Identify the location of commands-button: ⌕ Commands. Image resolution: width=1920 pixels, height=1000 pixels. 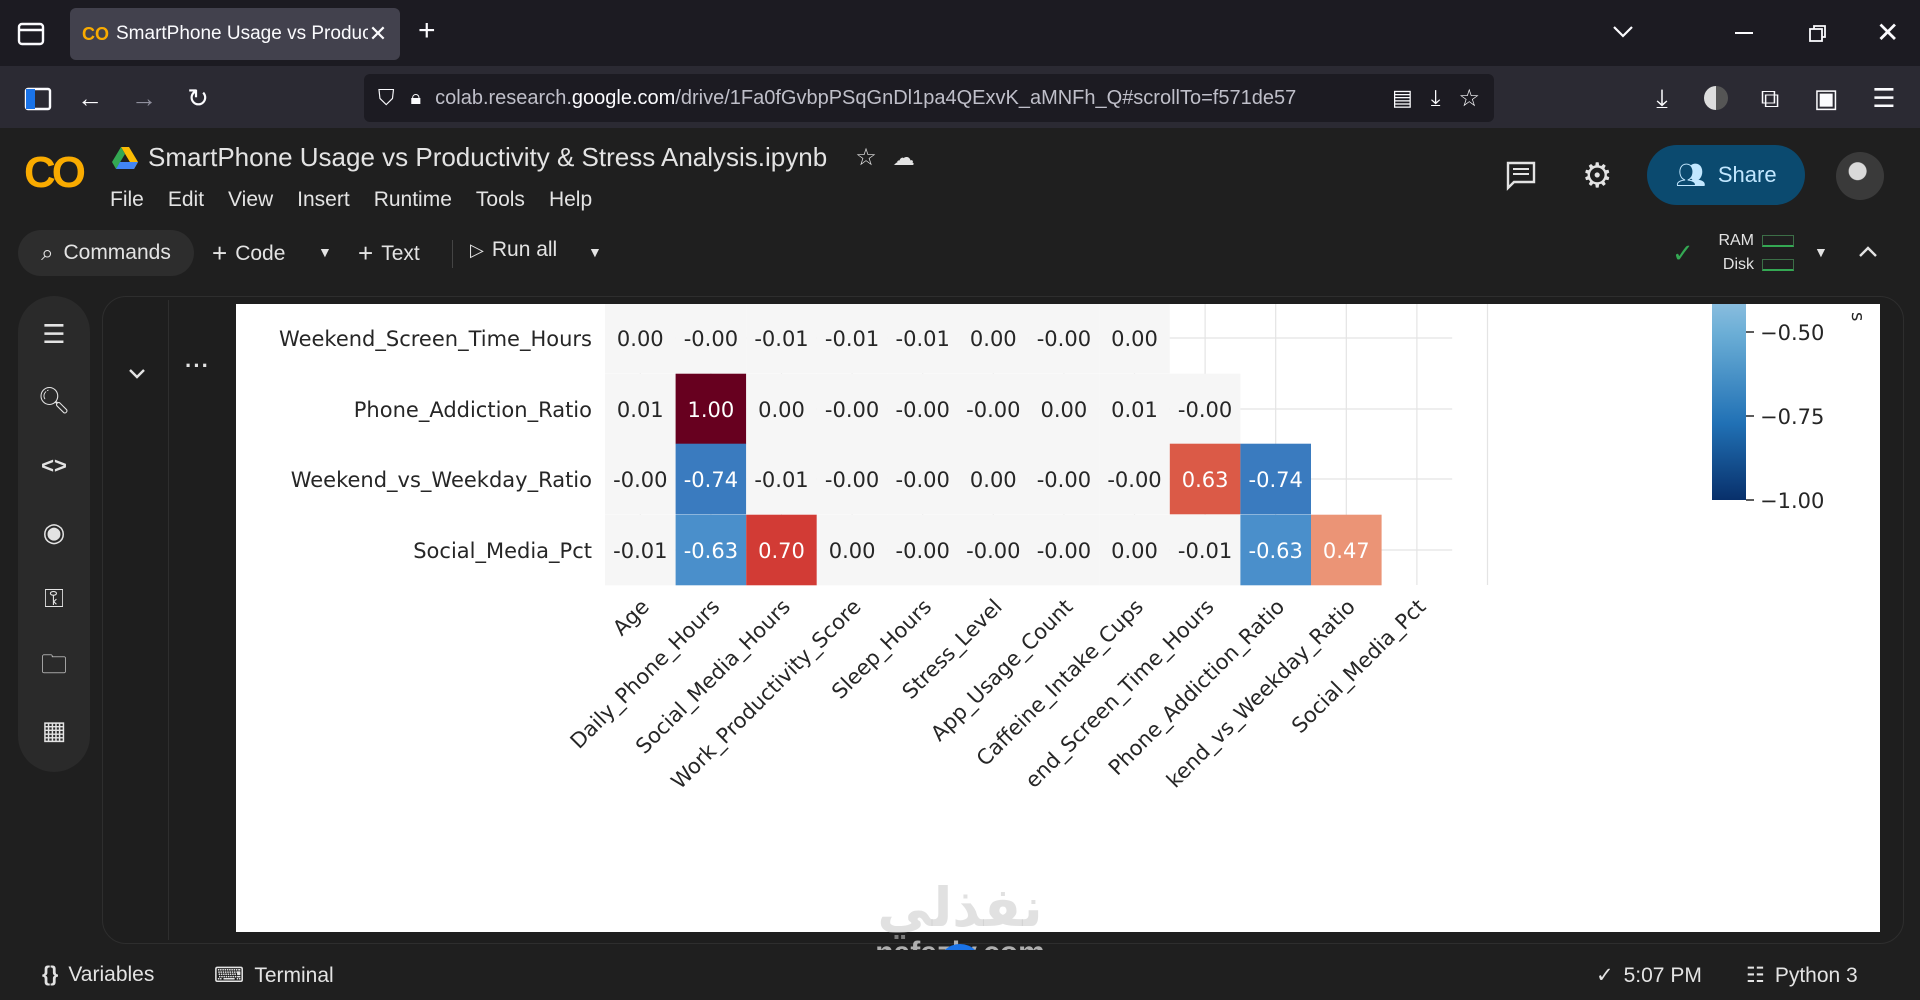
(106, 253).